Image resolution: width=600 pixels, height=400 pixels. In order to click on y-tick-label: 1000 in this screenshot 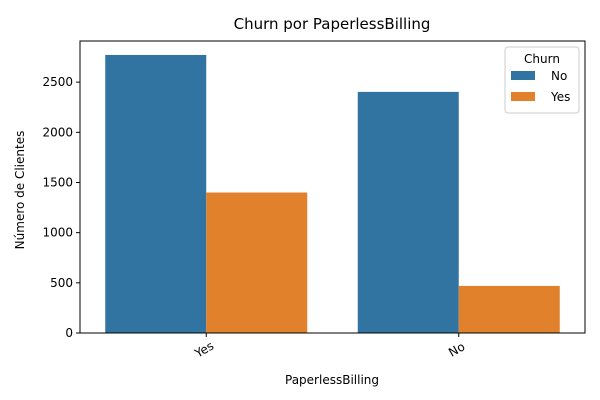, I will do `click(57, 233)`.